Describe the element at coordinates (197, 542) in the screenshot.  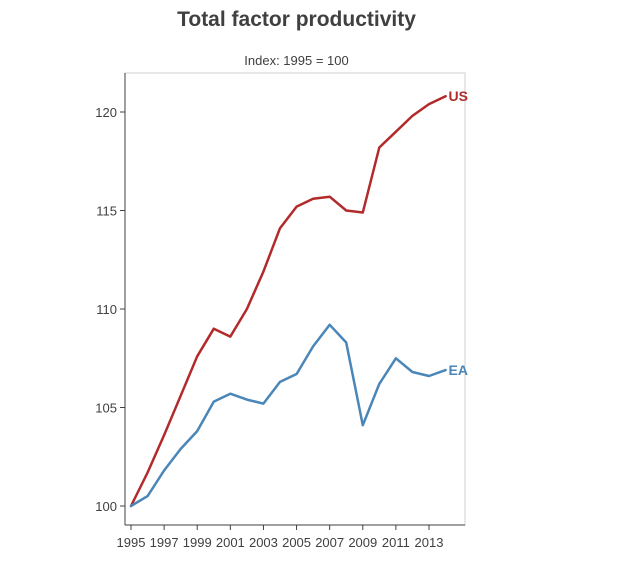
I see `x-tick-label: 1999` at that location.